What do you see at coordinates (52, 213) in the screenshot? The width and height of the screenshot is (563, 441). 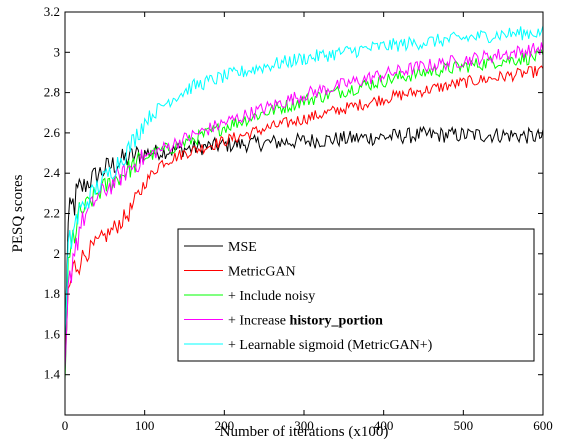 I see `y-tick-label: 2.2` at bounding box center [52, 213].